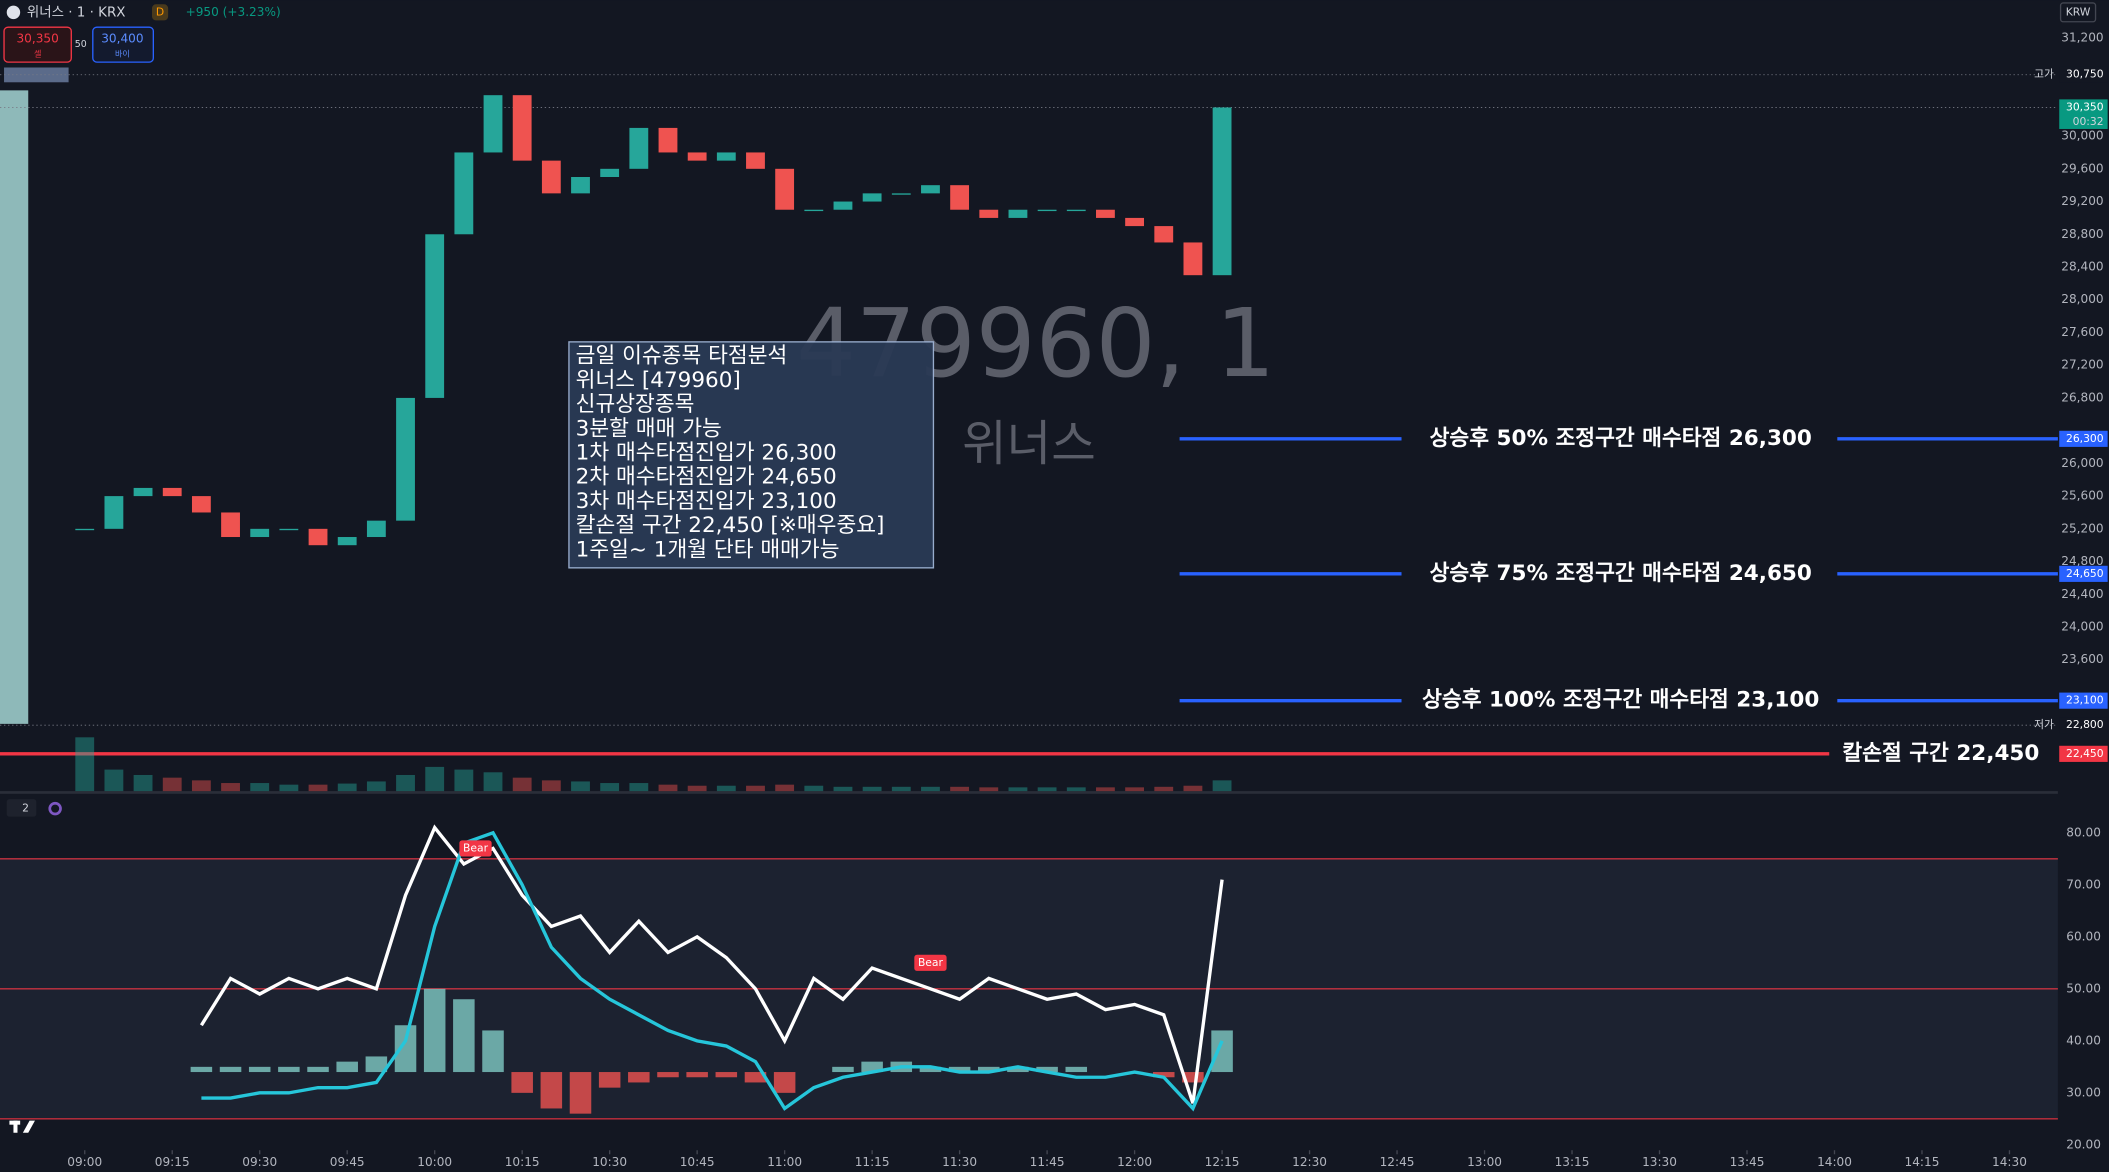 Image resolution: width=2109 pixels, height=1172 pixels. Describe the element at coordinates (2085, 753) in the screenshot. I see `level-tag-label: 22,450` at that location.